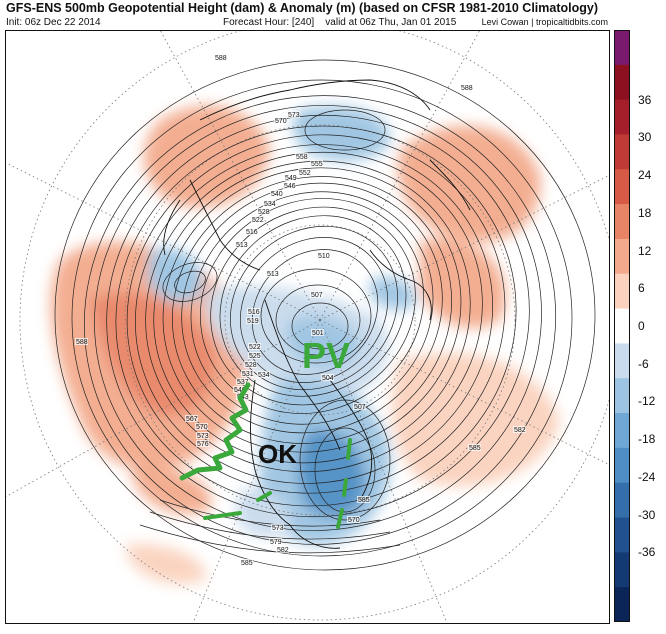  What do you see at coordinates (53, 22) in the screenshot?
I see `init-time: Init: 06z Dec 22 2014` at bounding box center [53, 22].